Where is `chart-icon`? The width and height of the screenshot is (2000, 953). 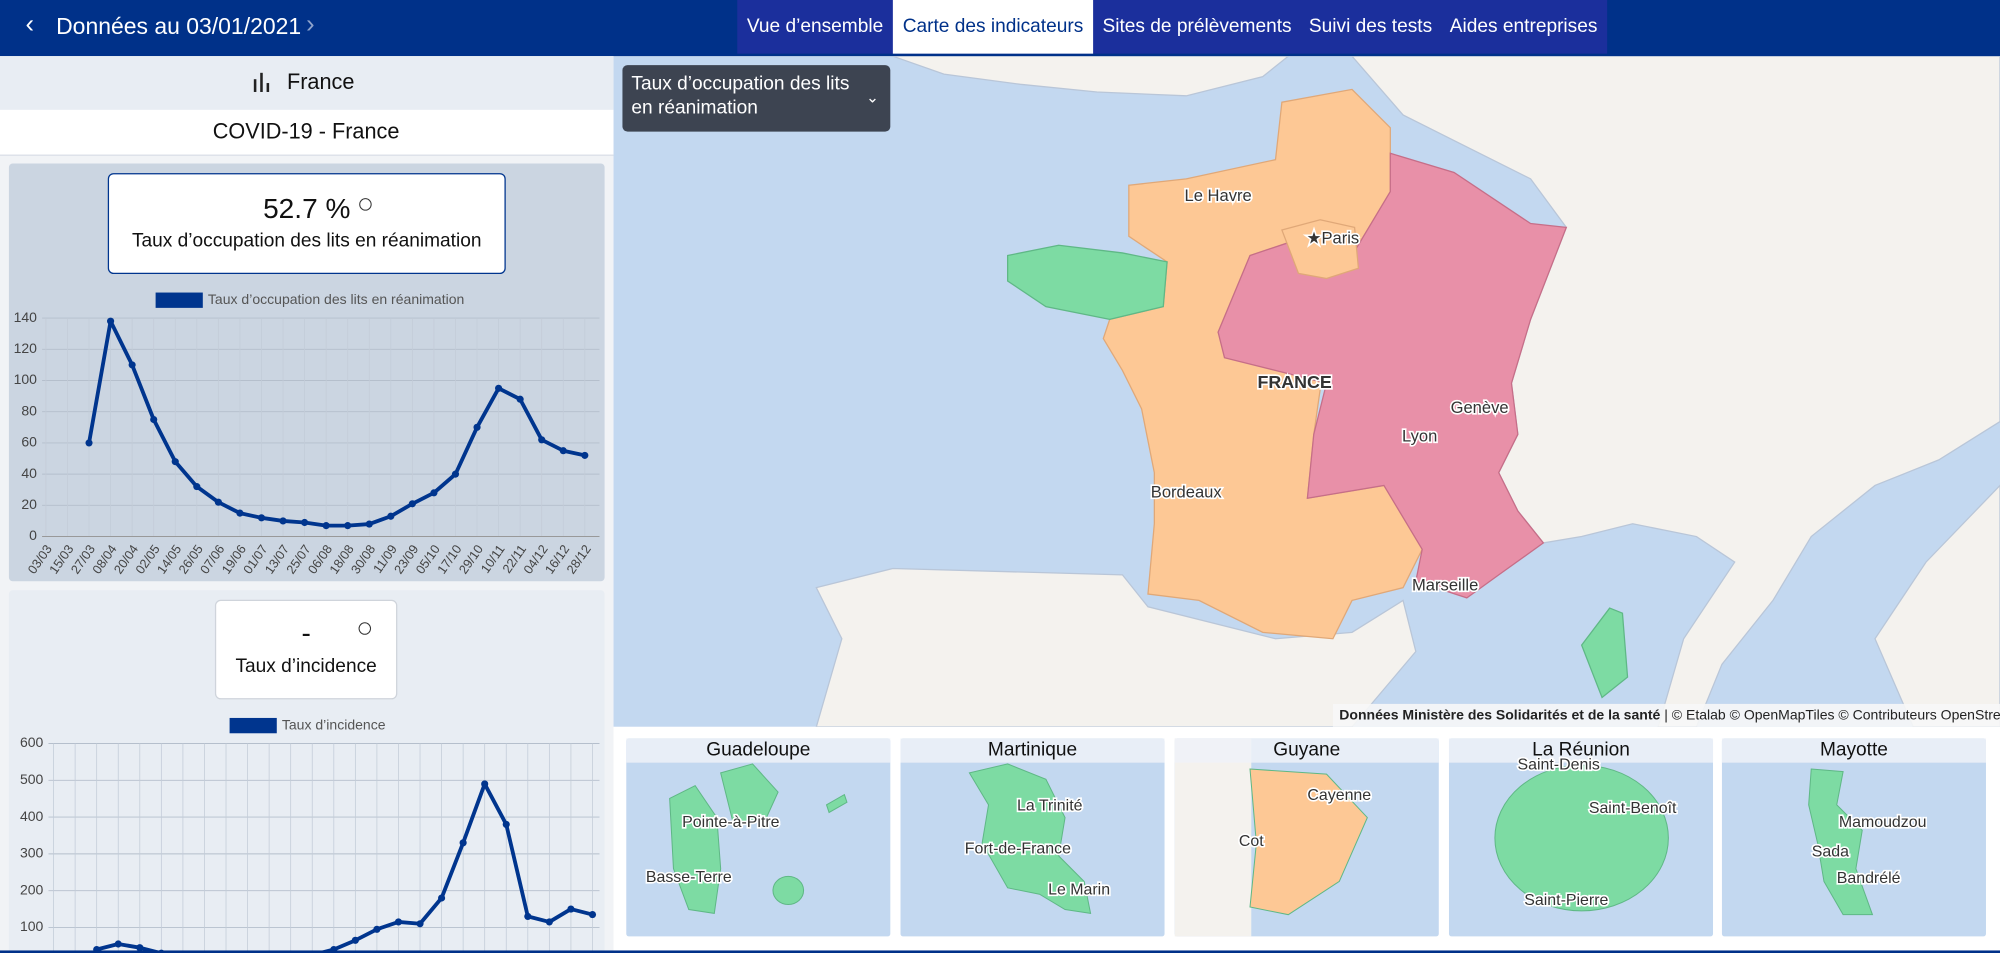 chart-icon is located at coordinates (261, 82).